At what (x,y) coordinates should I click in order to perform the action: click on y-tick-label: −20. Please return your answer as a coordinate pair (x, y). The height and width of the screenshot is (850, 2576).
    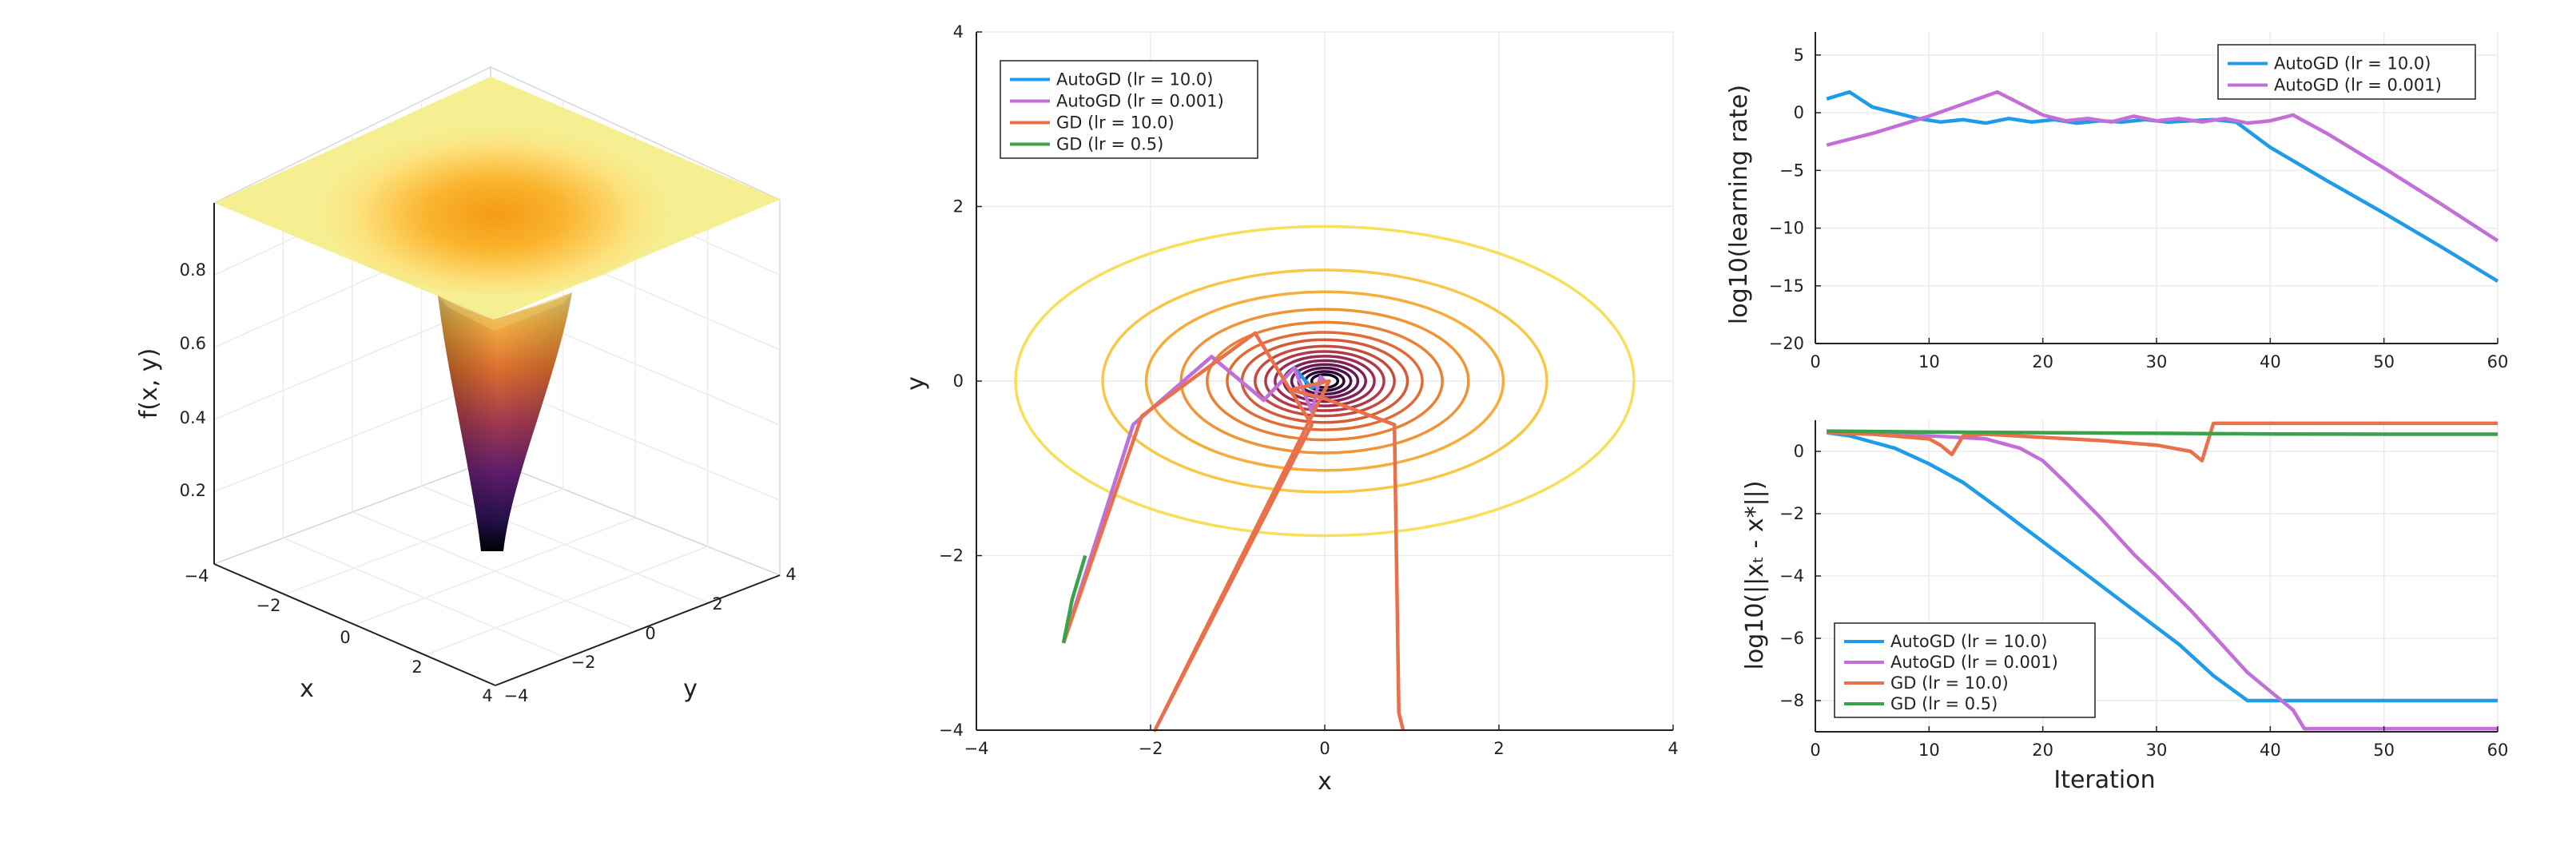
    Looking at the image, I should click on (1786, 343).